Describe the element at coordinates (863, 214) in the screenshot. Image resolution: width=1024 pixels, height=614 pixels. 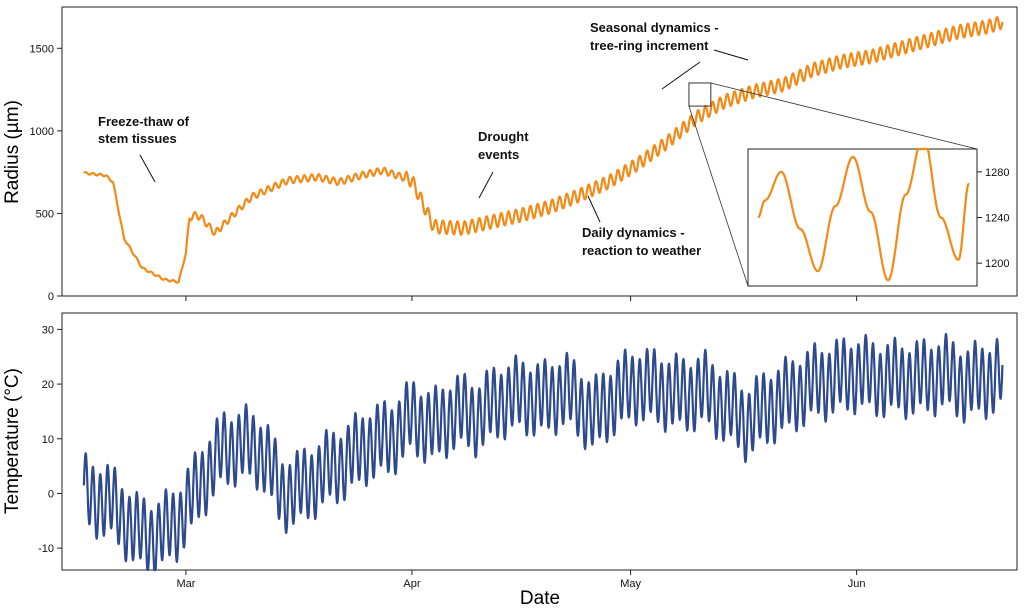
I see `inset-series-line` at that location.